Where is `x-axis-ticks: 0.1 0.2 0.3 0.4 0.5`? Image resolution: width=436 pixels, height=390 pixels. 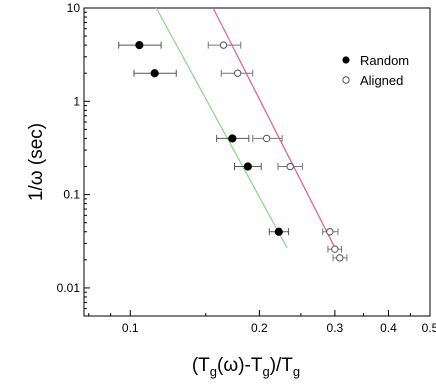
x-axis-ticks: 0.1 0.2 0.3 0.4 0.5 is located at coordinates (262, 322).